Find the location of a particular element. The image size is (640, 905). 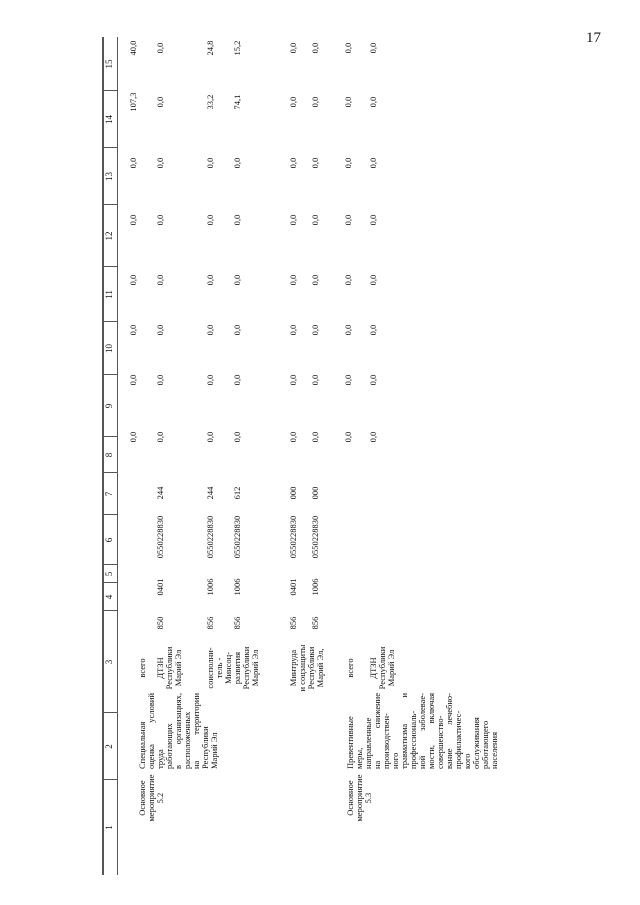

header-cell-5: 5 is located at coordinates (109, 574).